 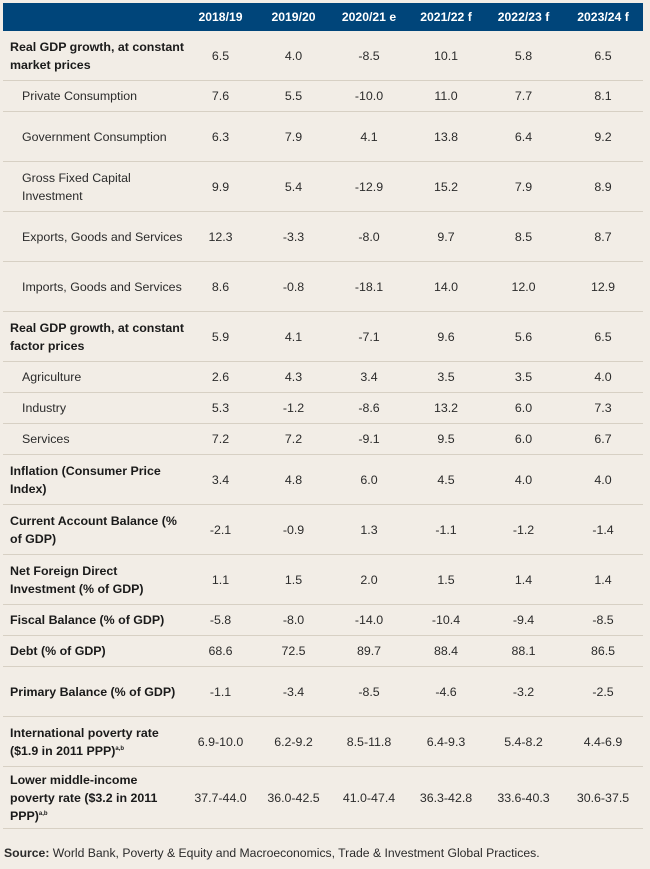 I want to click on value-cell: 9.6, so click(x=446, y=336).